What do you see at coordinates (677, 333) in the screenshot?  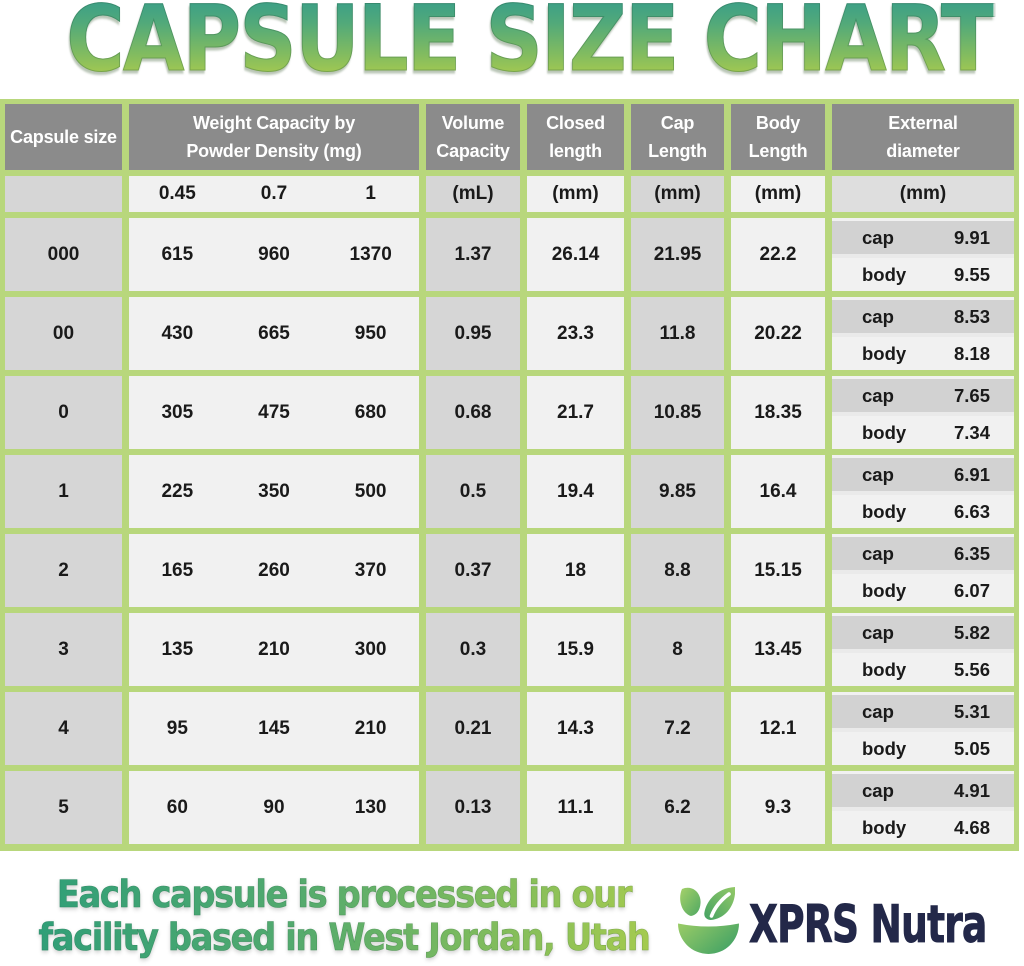 I see `row-1-cap-length: 11.8` at bounding box center [677, 333].